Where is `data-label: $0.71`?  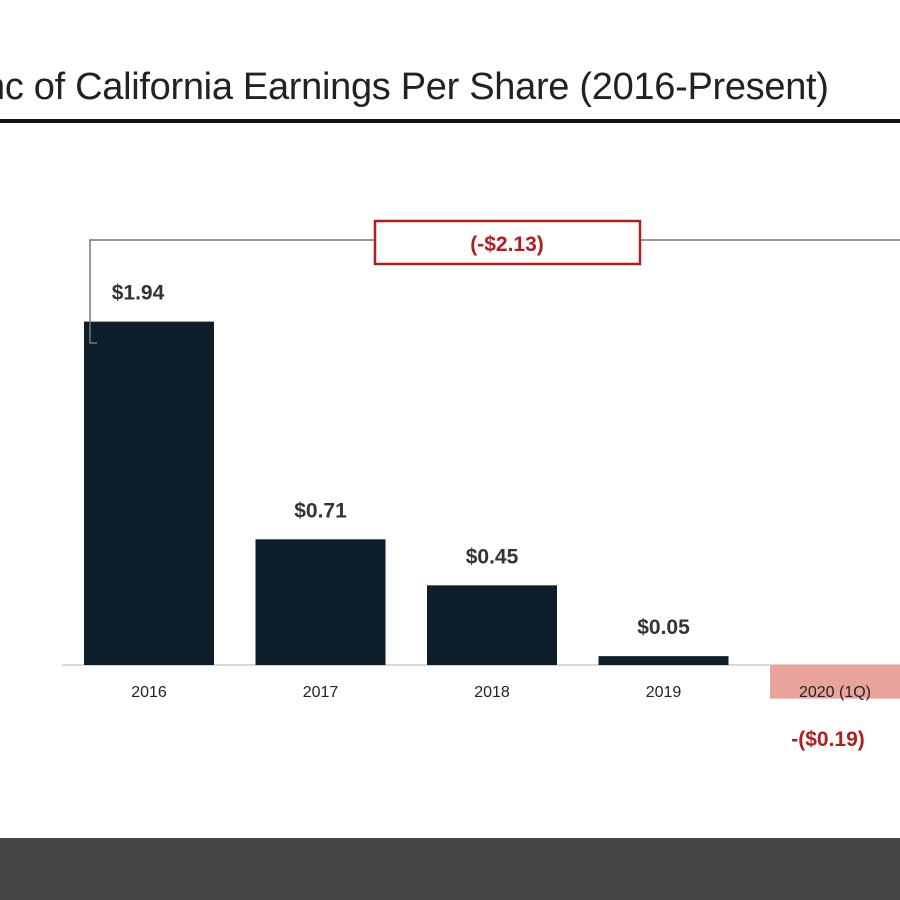 data-label: $0.71 is located at coordinates (320, 510).